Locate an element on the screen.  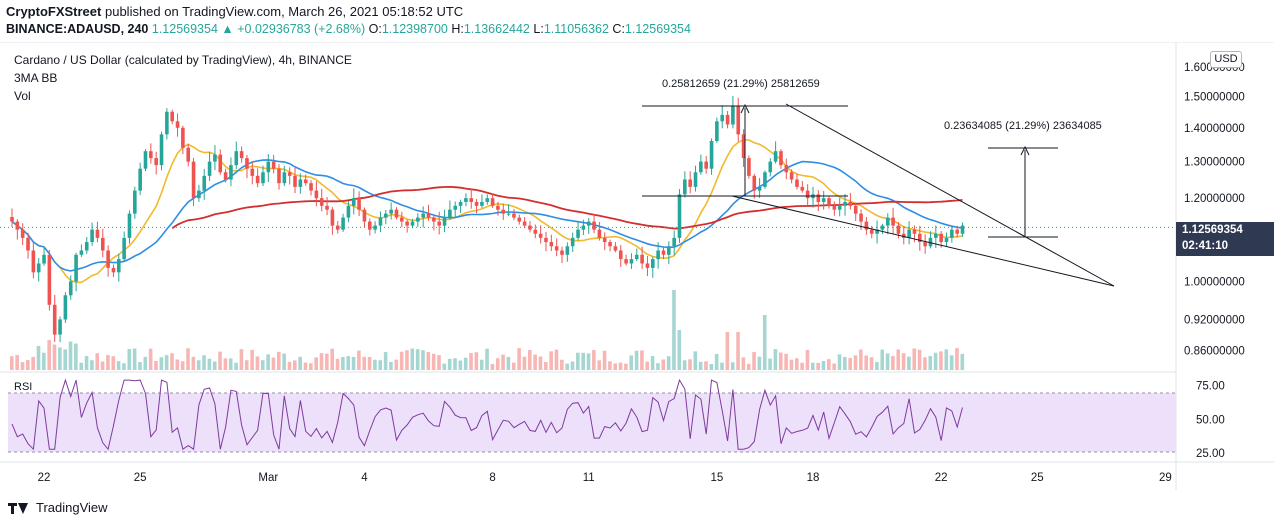
footer-brand: TradingView is located at coordinates (72, 507).